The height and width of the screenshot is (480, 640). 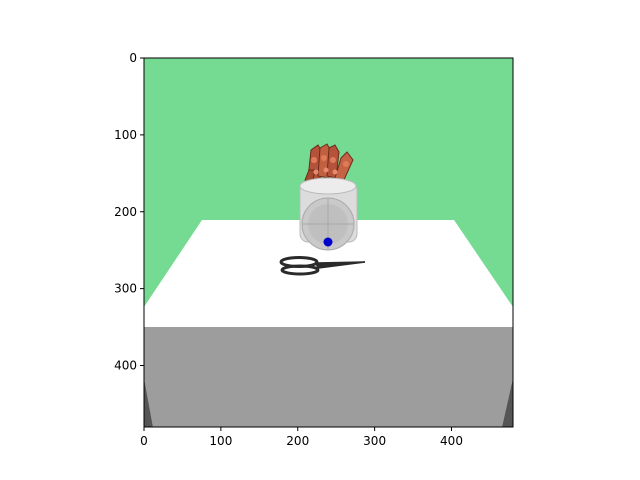 I want to click on x-tick-label: 0, so click(x=144, y=441).